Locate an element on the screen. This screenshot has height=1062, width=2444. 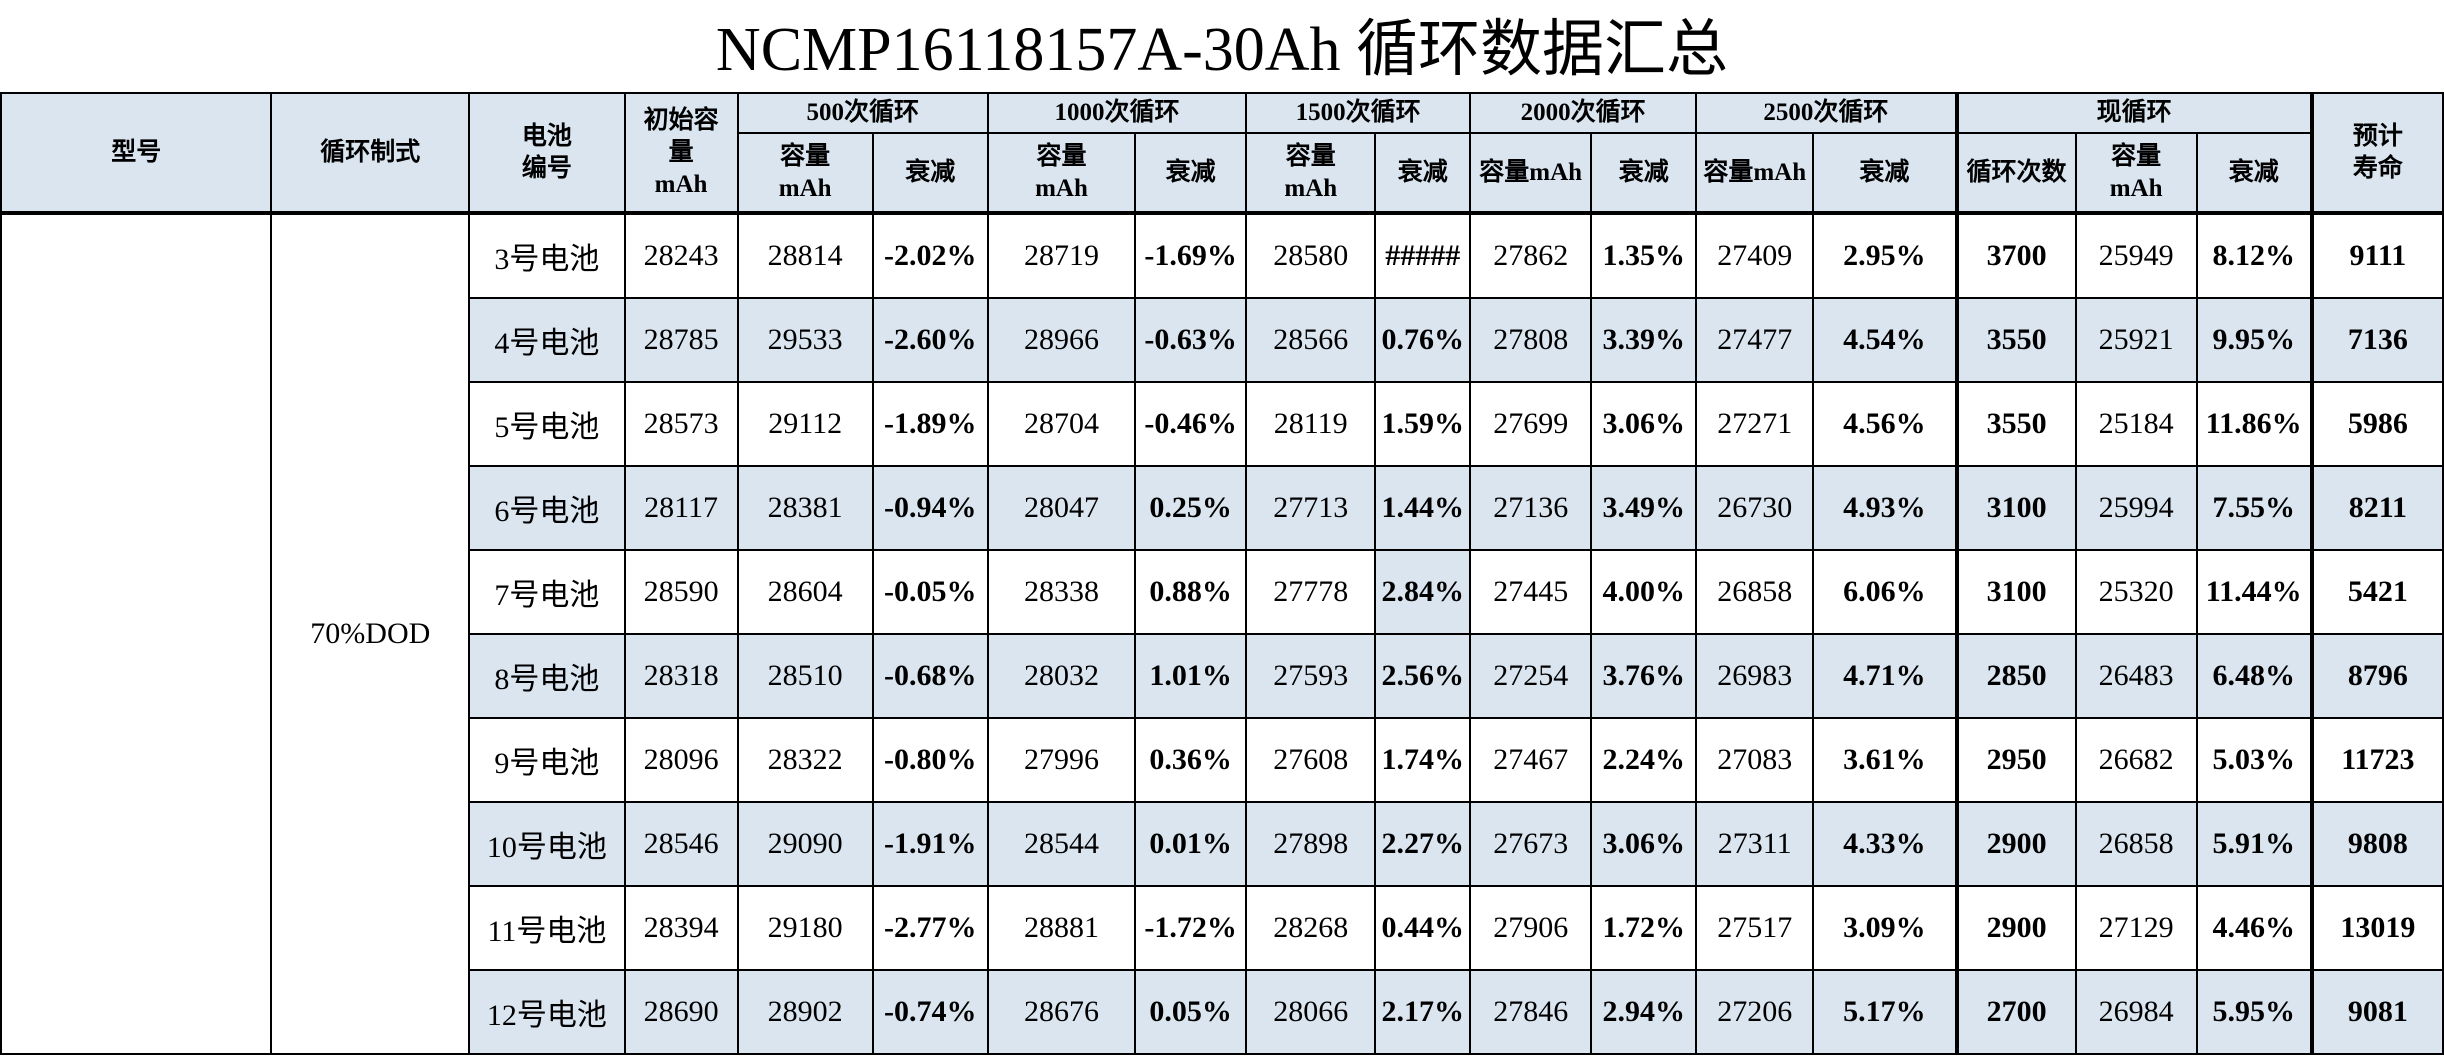
capacity-current: 25921 is located at coordinates (2136, 340).